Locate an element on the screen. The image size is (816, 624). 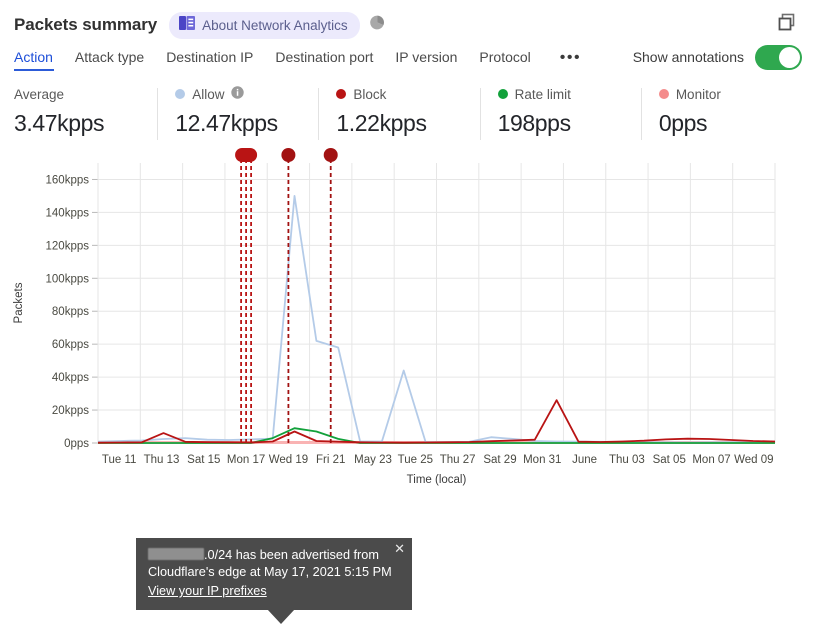
y-axis-title: Packets is located at coordinates (19, 302).